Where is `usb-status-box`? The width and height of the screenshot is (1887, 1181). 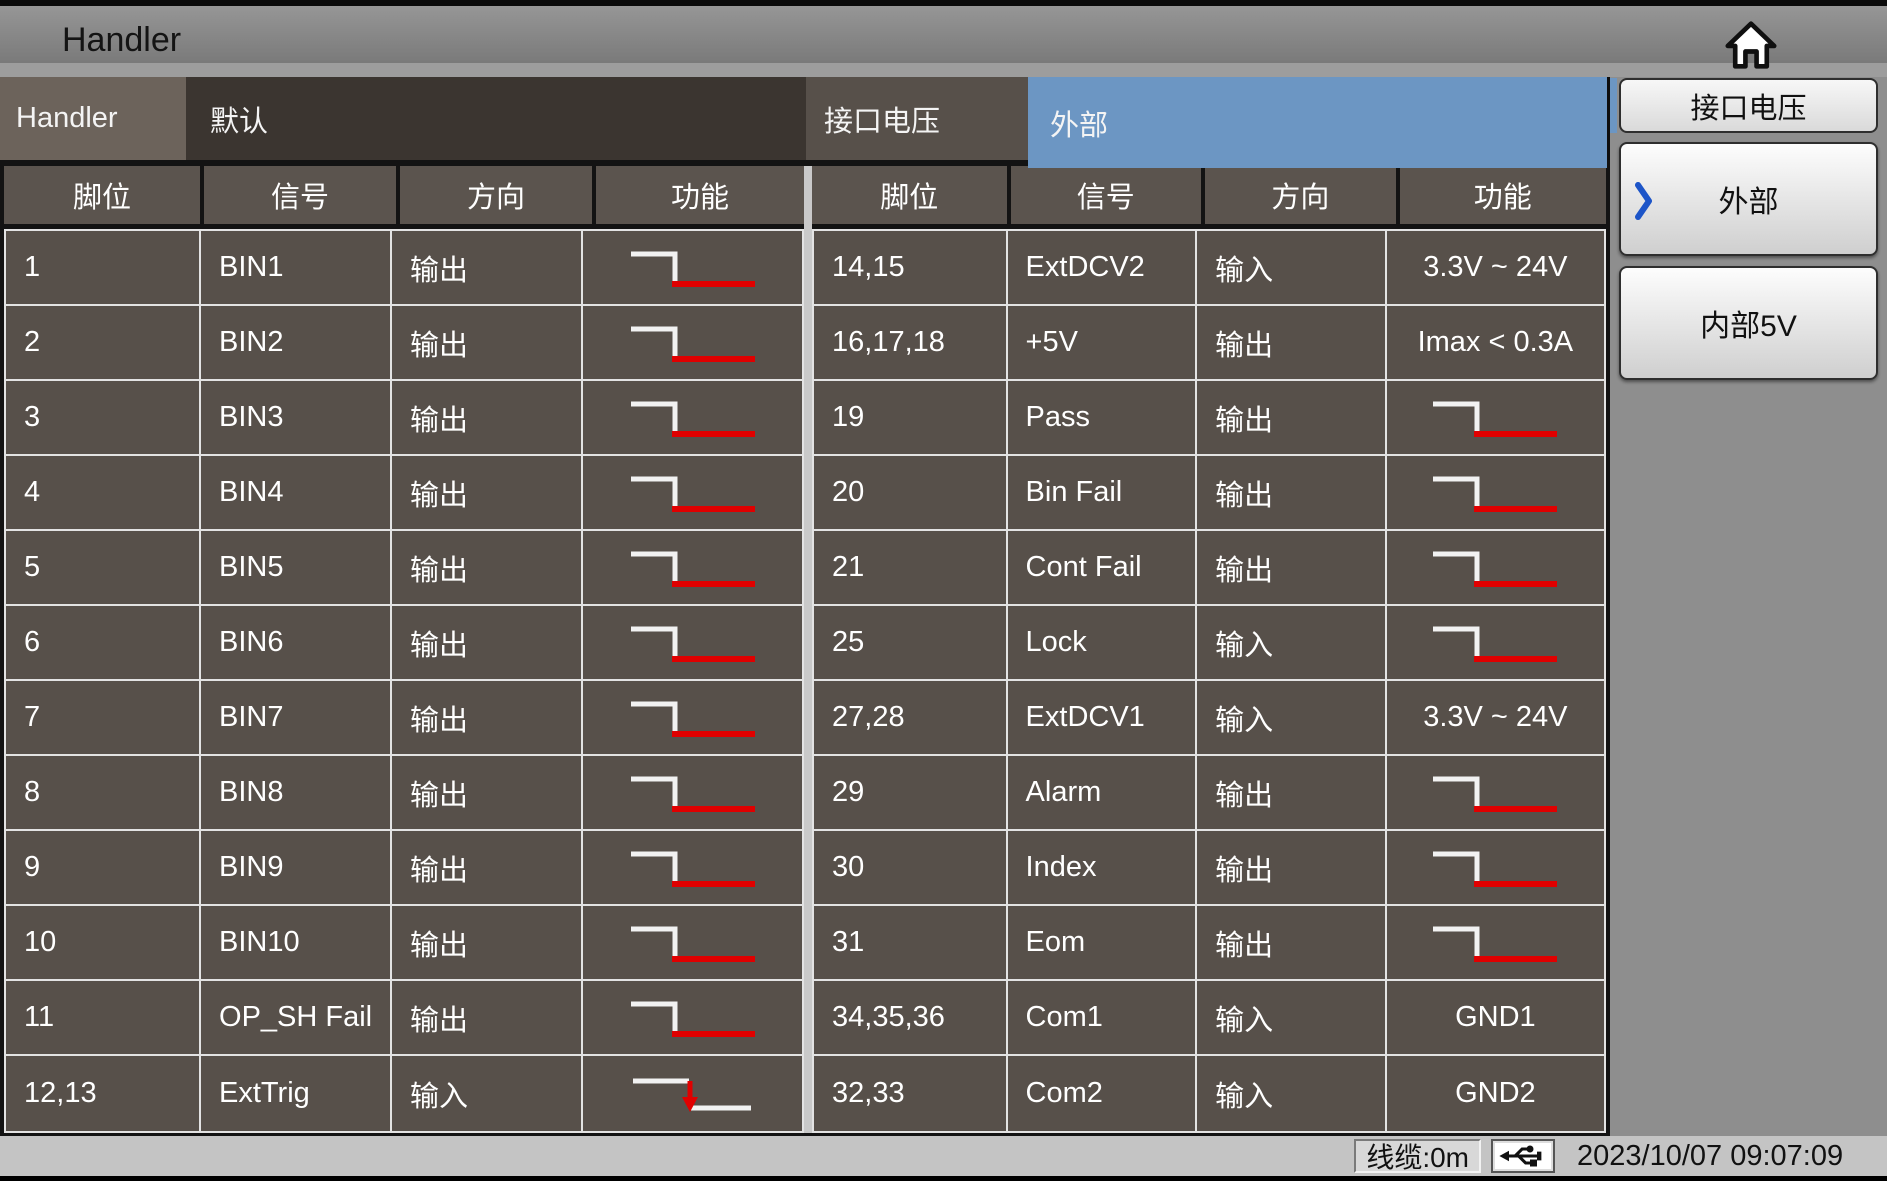
usb-status-box is located at coordinates (1523, 1156).